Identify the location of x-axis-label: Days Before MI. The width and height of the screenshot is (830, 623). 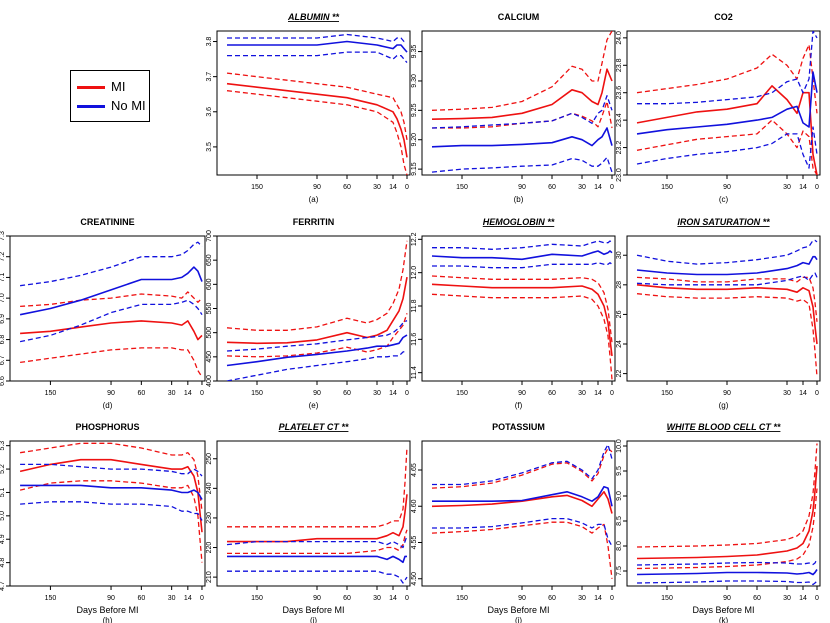
(107, 610).